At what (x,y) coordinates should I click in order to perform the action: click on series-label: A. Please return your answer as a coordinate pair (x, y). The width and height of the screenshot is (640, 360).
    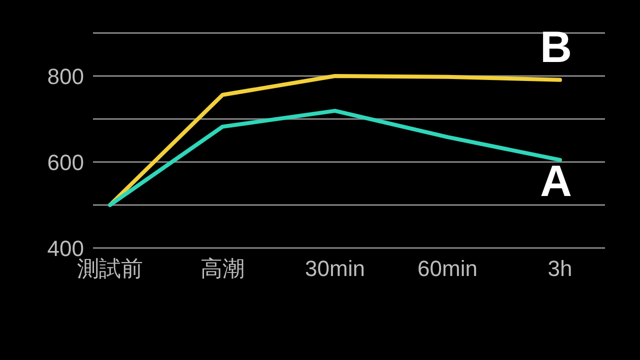
    Looking at the image, I should click on (556, 181).